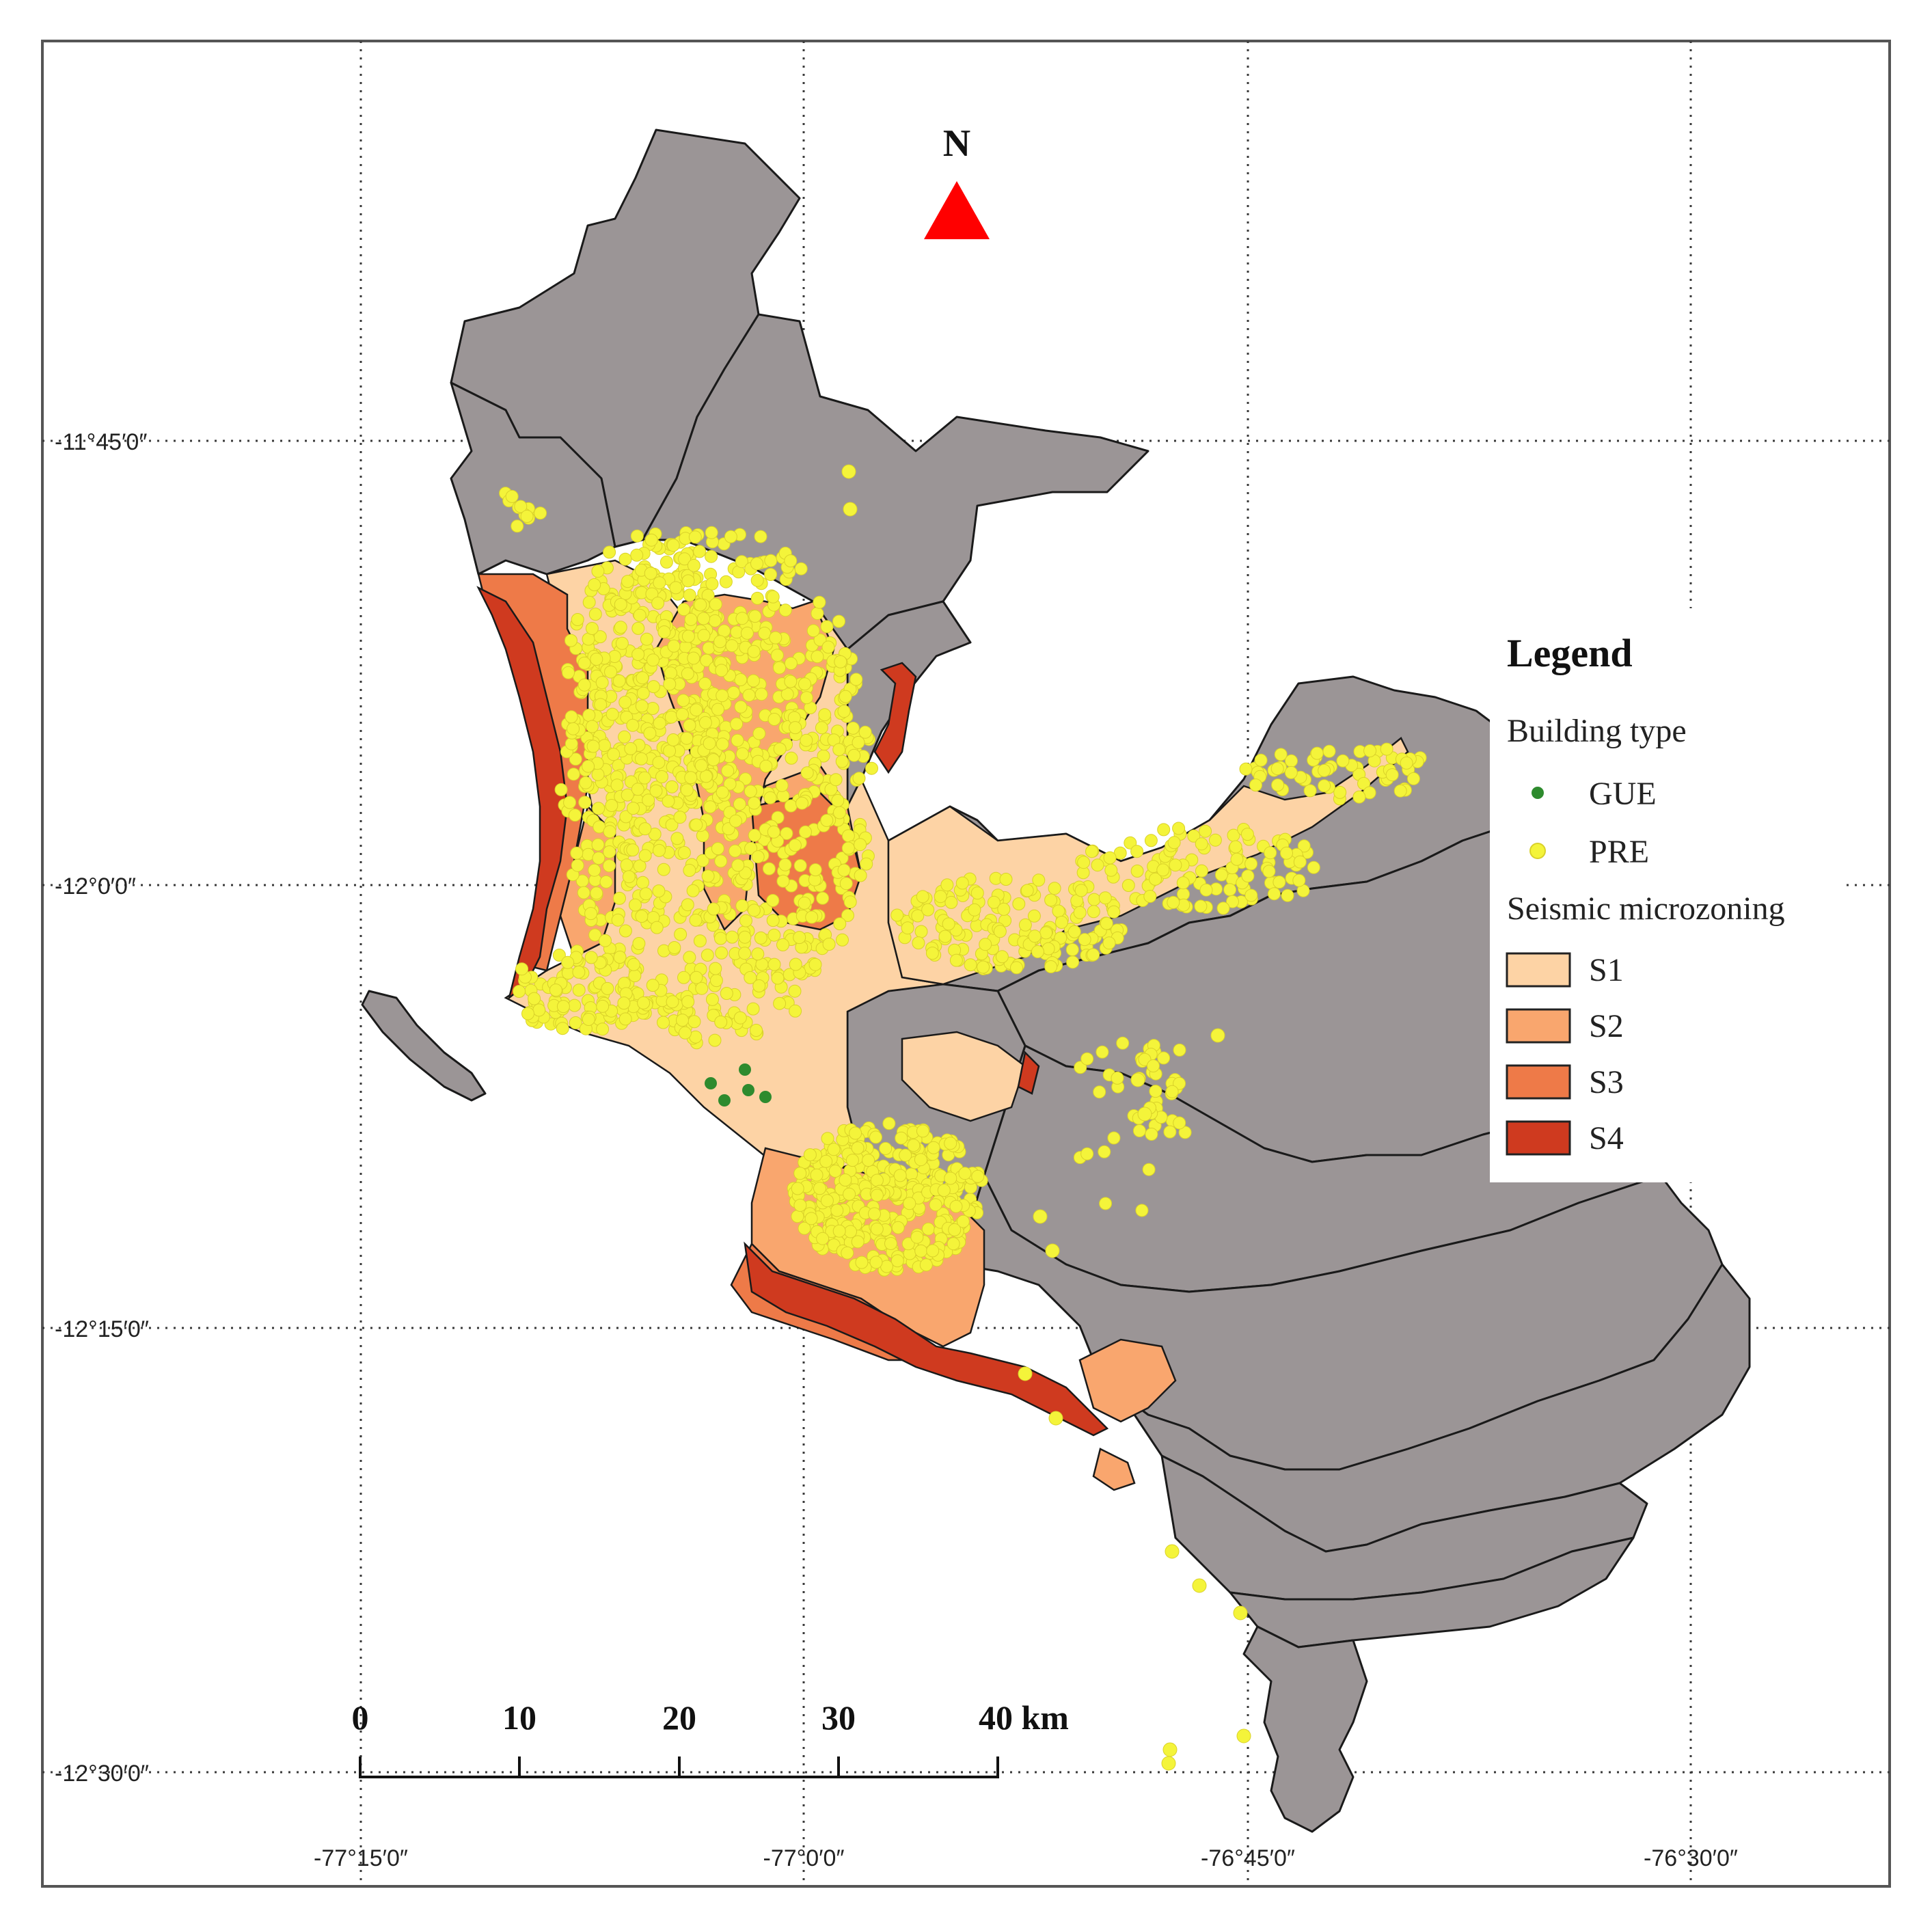 The width and height of the screenshot is (1932, 1913). I want to click on legend-s3-label: S3, so click(1606, 1082).